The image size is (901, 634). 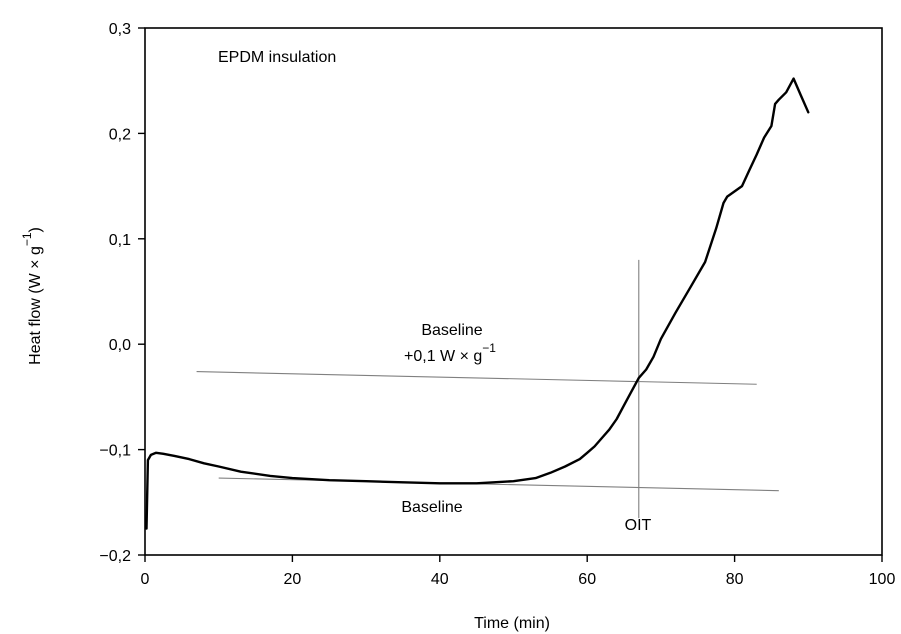 What do you see at coordinates (735, 579) in the screenshot?
I see `x-tick-label: 80` at bounding box center [735, 579].